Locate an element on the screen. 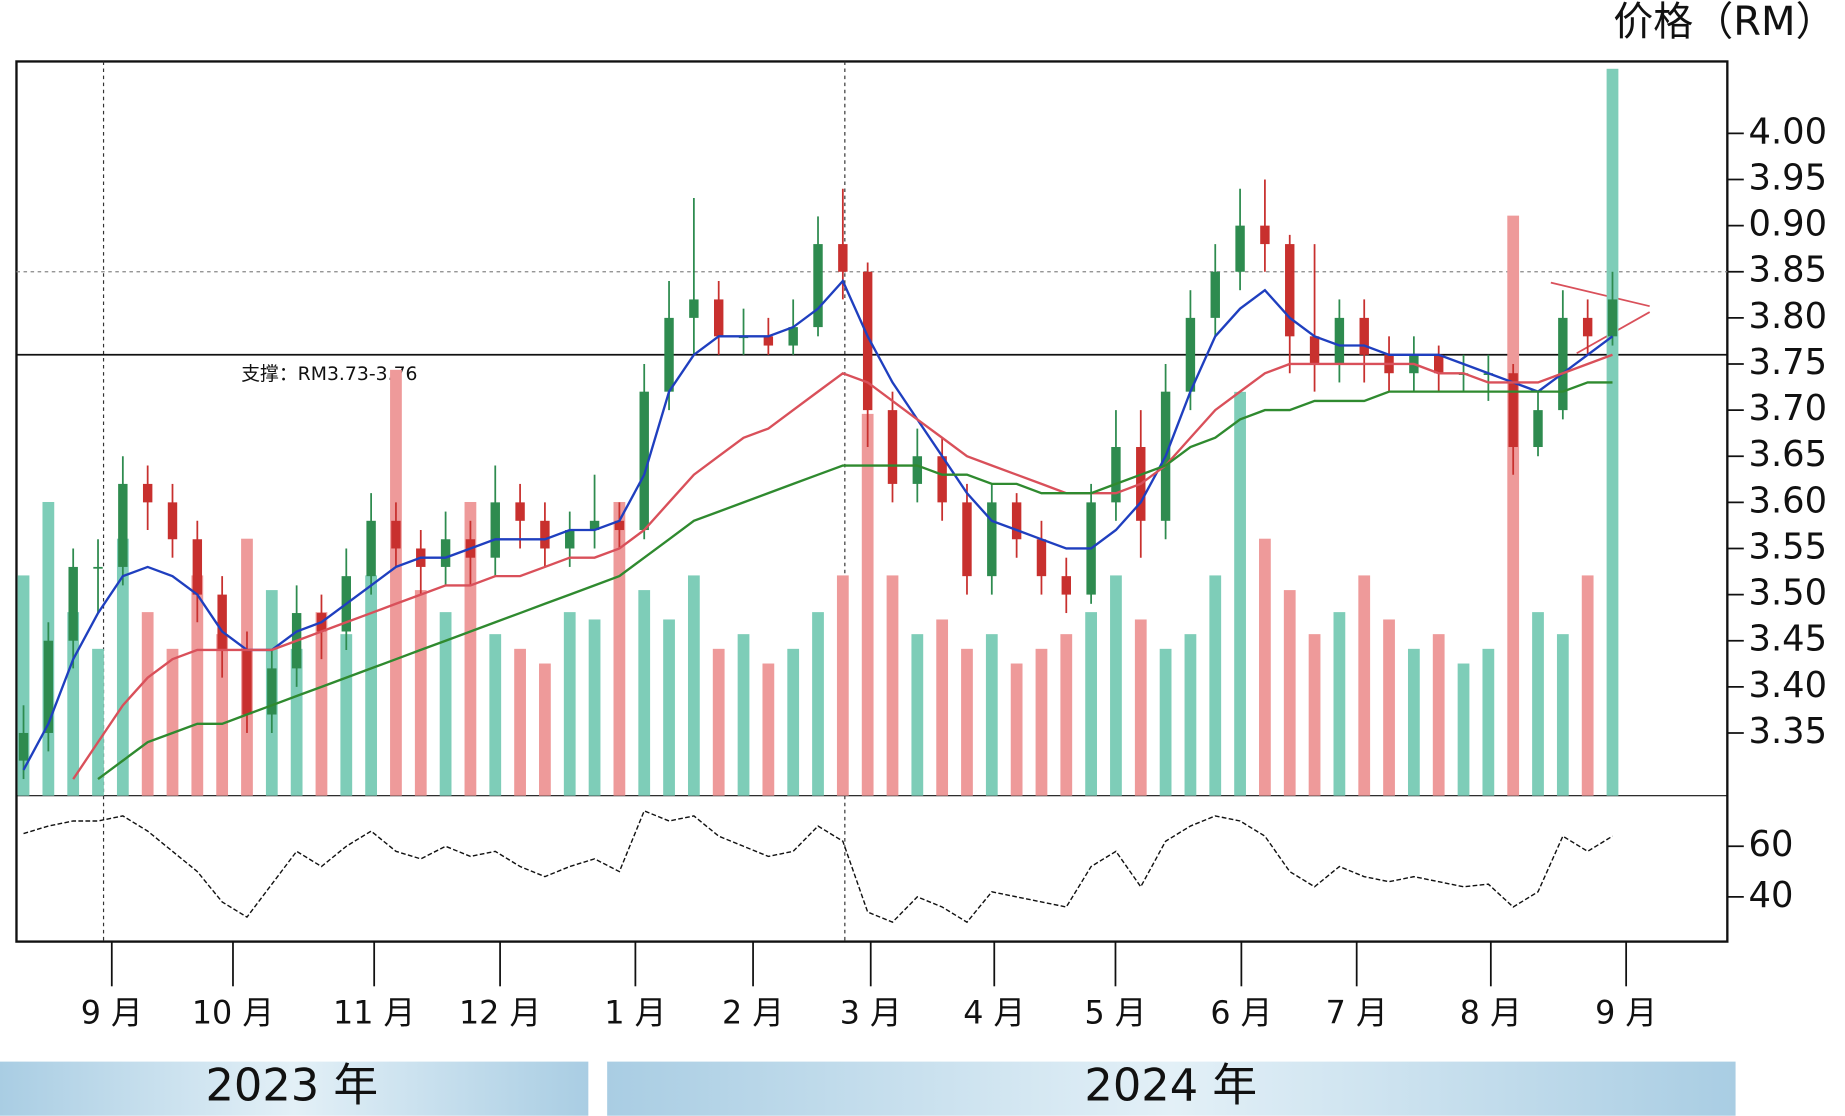 This screenshot has width=1845, height=1116. x-tick-label: 6 月 is located at coordinates (1241, 1014).